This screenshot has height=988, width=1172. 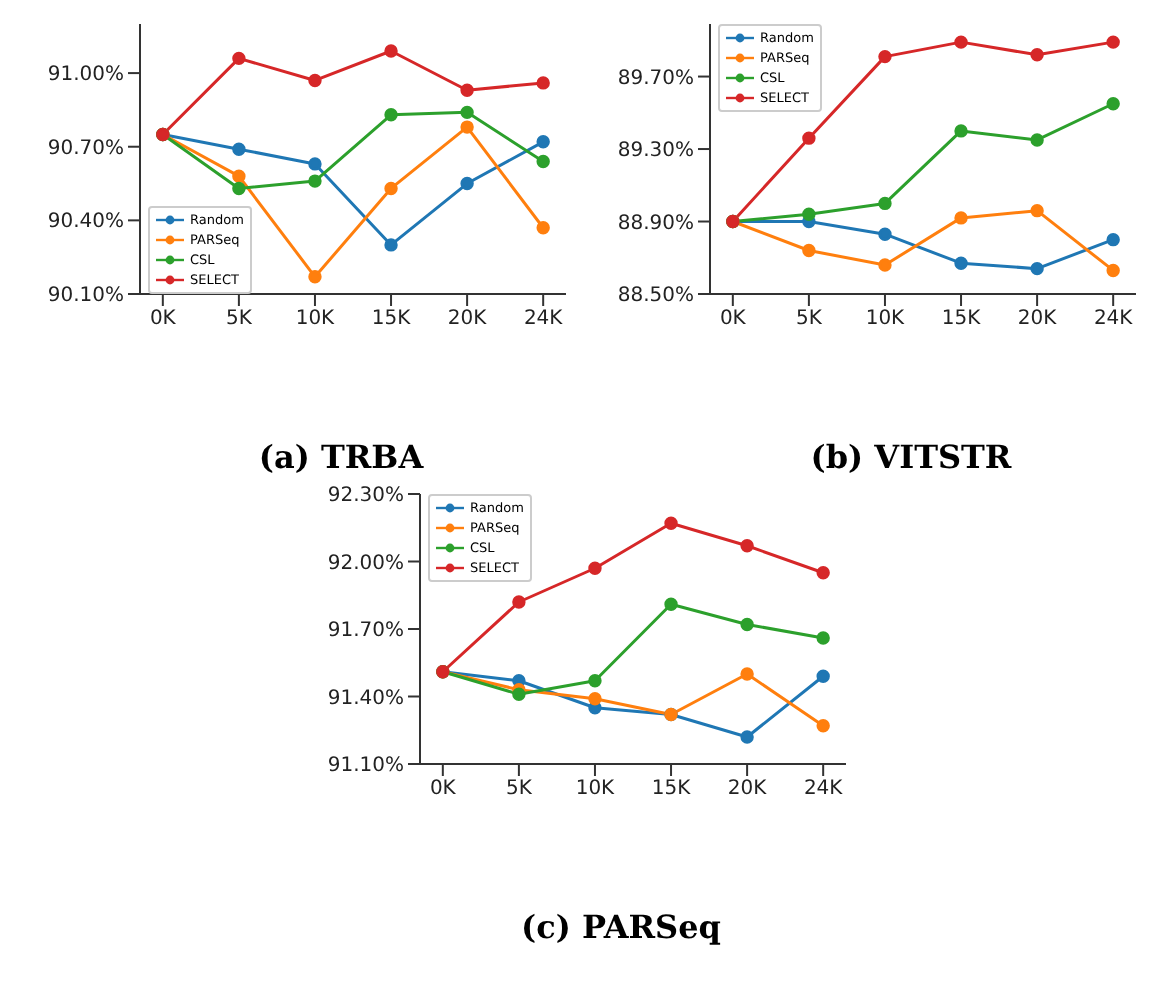 What do you see at coordinates (341, 457) in the screenshot?
I see `text: (a) TRBA` at bounding box center [341, 457].